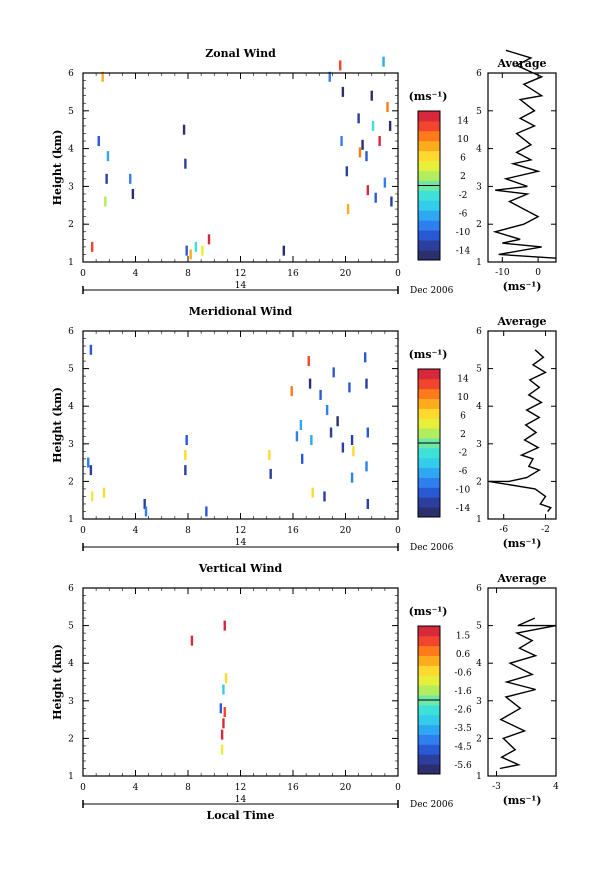 Image resolution: width=610 pixels, height=873 pixels. Describe the element at coordinates (556, 787) in the screenshot. I see `average-x-tick-label: 4` at that location.